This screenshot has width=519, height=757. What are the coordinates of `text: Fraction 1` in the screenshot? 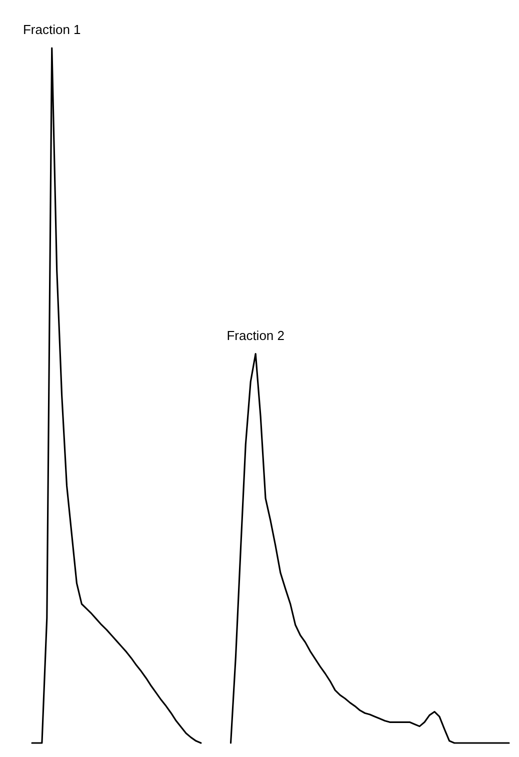 It's located at (51, 29).